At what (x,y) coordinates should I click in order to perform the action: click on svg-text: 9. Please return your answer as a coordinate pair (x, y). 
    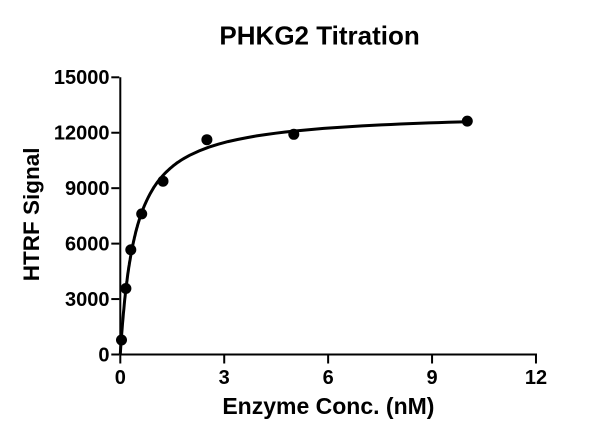
    Looking at the image, I should click on (431, 378).